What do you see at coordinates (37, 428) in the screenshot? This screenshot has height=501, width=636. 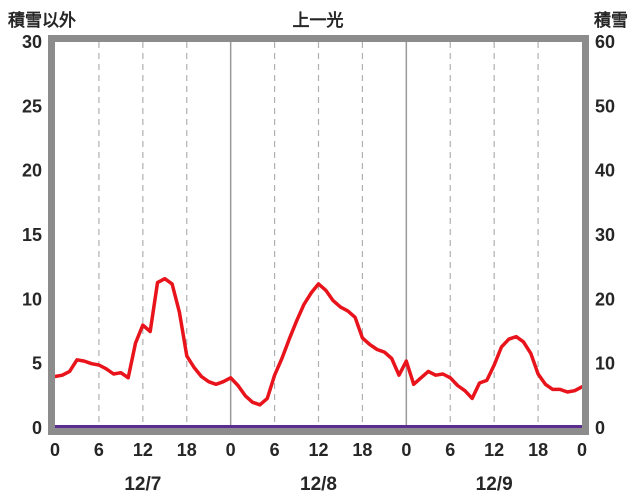 I see `left-axis-tick-label: 0` at bounding box center [37, 428].